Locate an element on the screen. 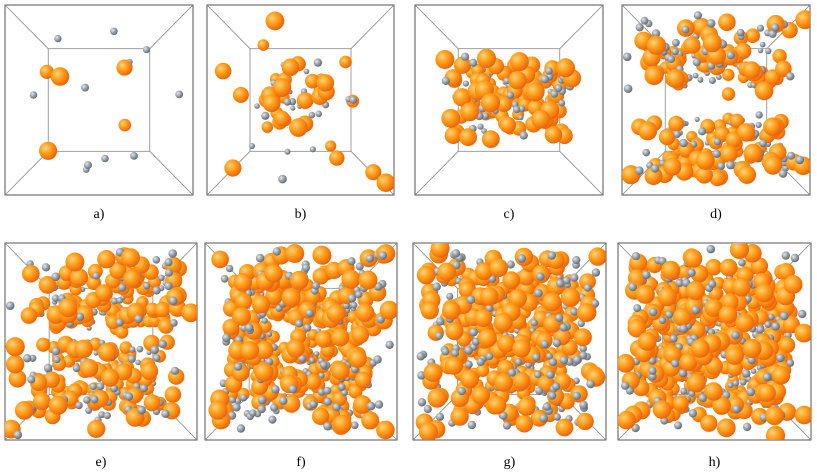 This screenshot has width=817, height=473. panel-label: f) is located at coordinates (301, 462).